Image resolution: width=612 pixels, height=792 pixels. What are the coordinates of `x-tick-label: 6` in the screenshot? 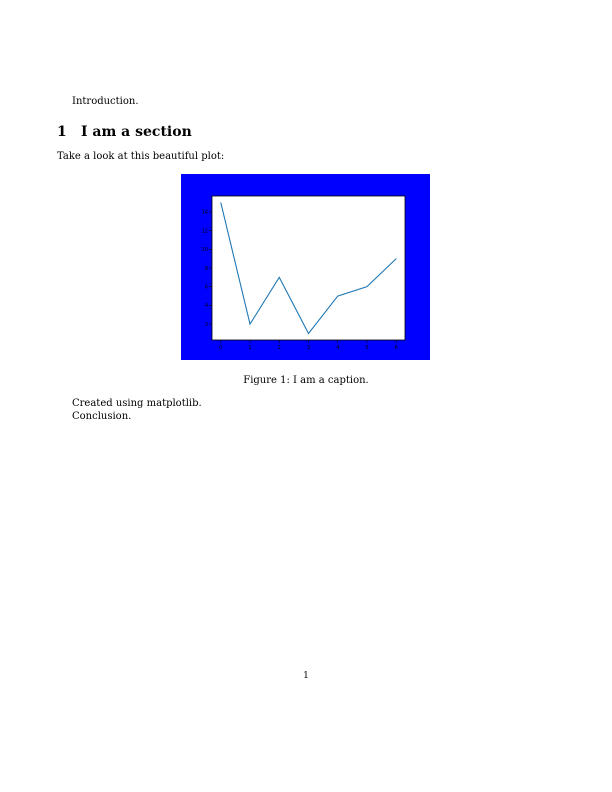 It's located at (396, 348).